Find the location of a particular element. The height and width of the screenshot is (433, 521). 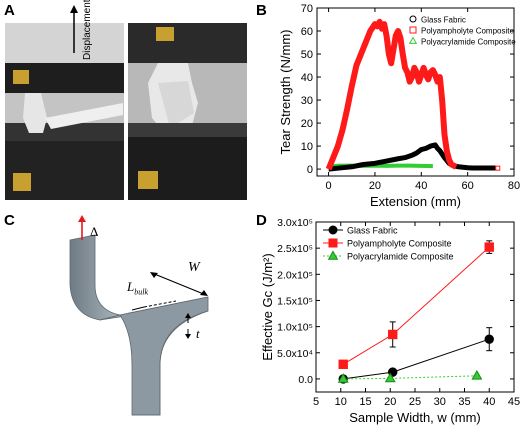

series-square-d is located at coordinates (416, 304).